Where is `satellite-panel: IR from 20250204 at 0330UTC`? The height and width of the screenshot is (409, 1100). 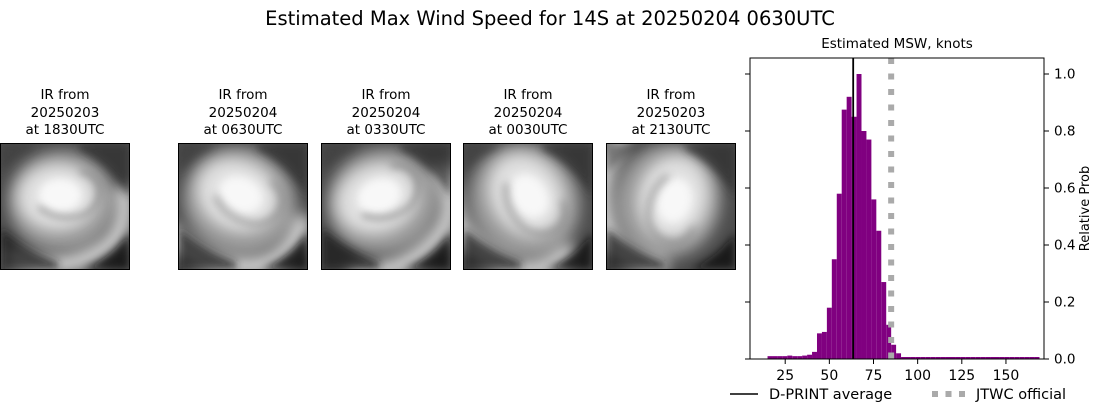 satellite-panel: IR from 20250204 at 0330UTC is located at coordinates (386, 178).